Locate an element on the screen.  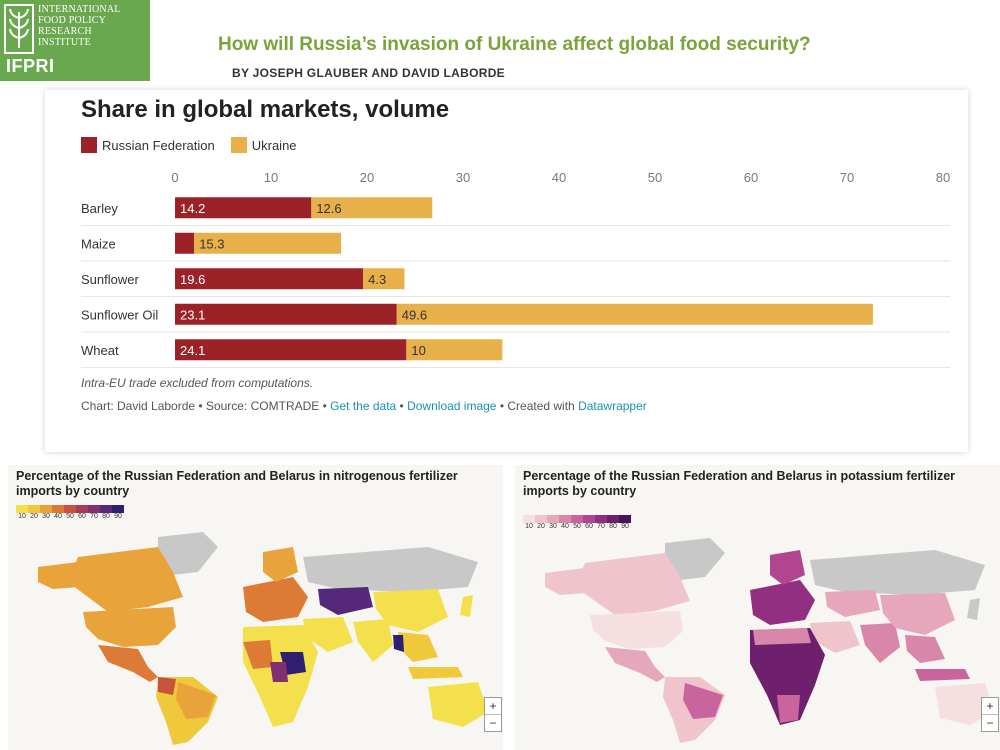
datawrapper-link: Datawrapper is located at coordinates (612, 406).